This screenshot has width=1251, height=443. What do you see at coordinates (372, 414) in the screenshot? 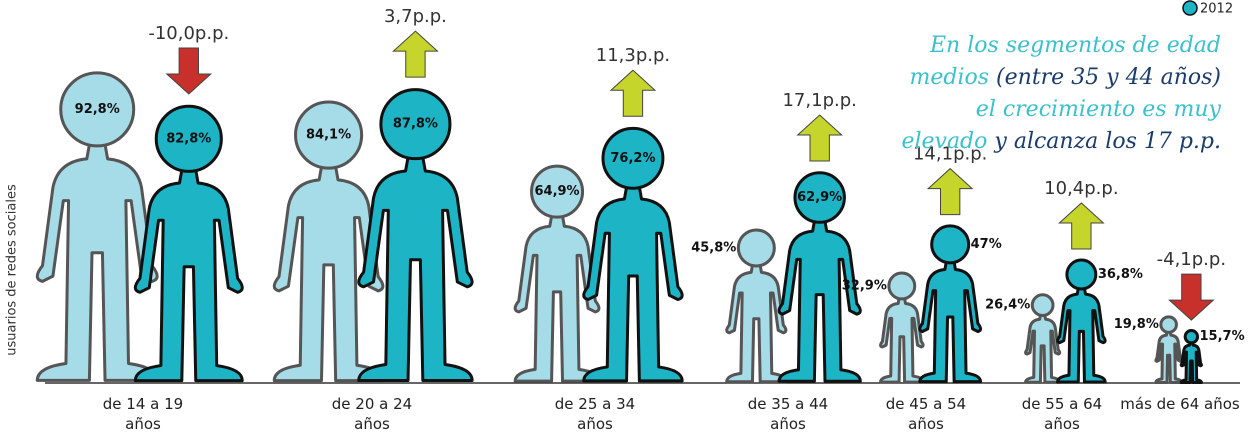
I see `x-tick-label: de 20 a 24 años` at bounding box center [372, 414].